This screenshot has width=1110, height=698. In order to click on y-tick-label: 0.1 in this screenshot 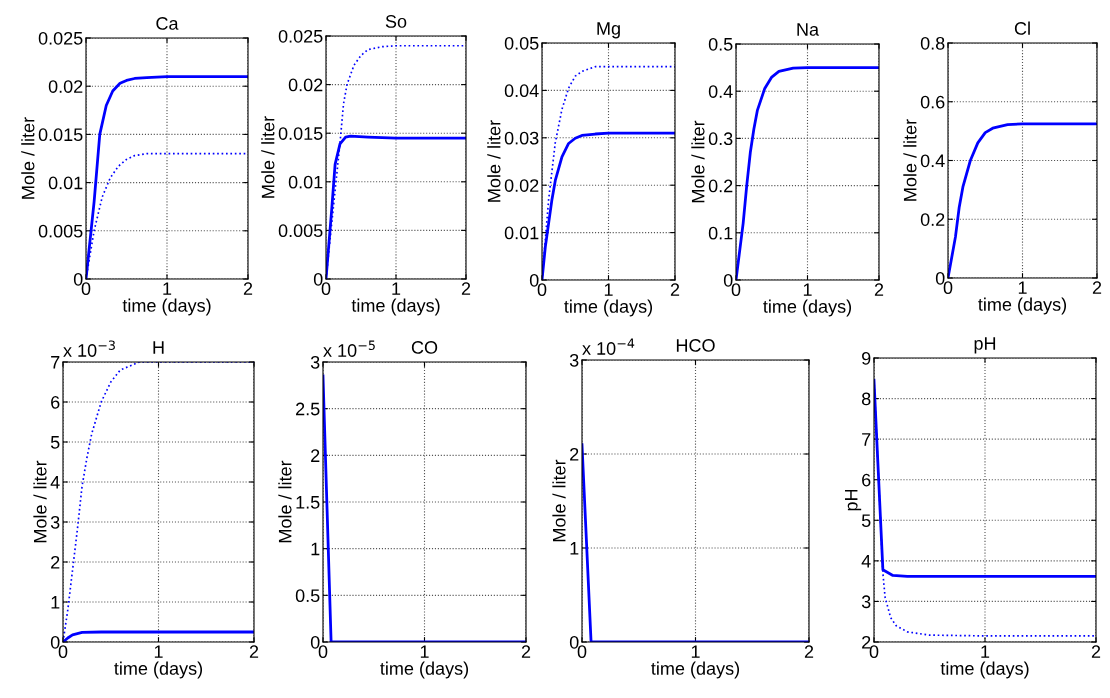, I will do `click(720, 233)`.